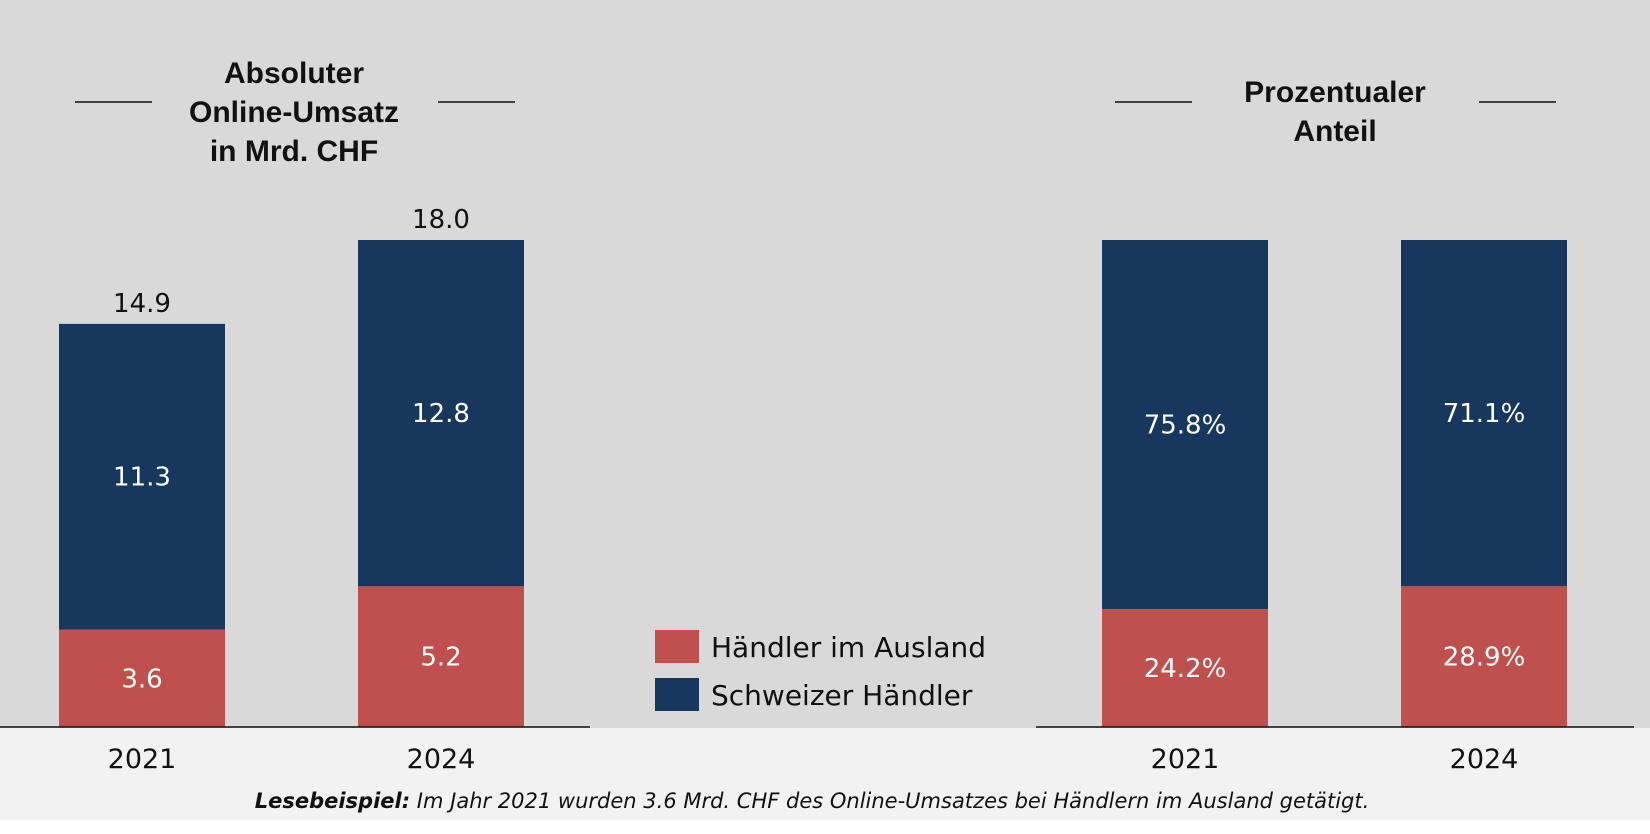  I want to click on data-label: 75.8%, so click(1185, 426).